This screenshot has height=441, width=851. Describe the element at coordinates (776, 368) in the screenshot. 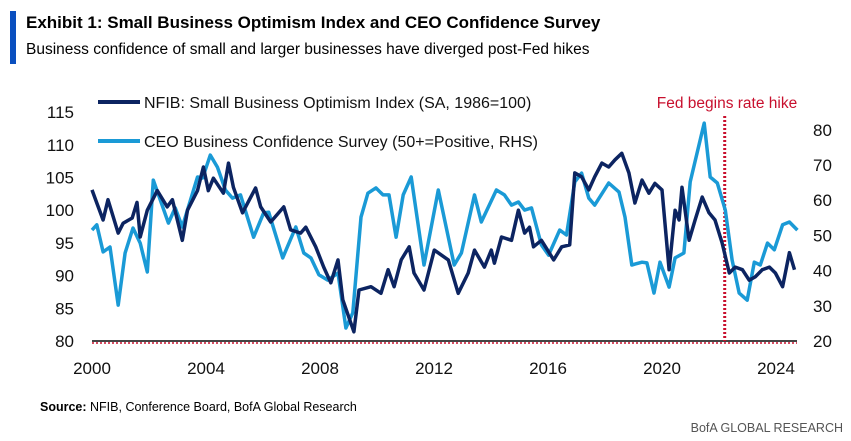

I see `x-tick-label: 2024` at that location.